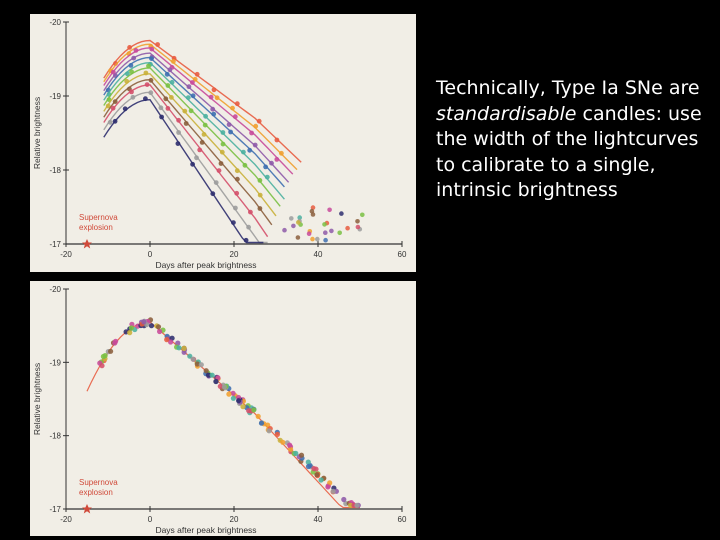 The width and height of the screenshot is (720, 540). What do you see at coordinates (150, 519) in the screenshot?
I see `x-tick-label: 0` at bounding box center [150, 519].